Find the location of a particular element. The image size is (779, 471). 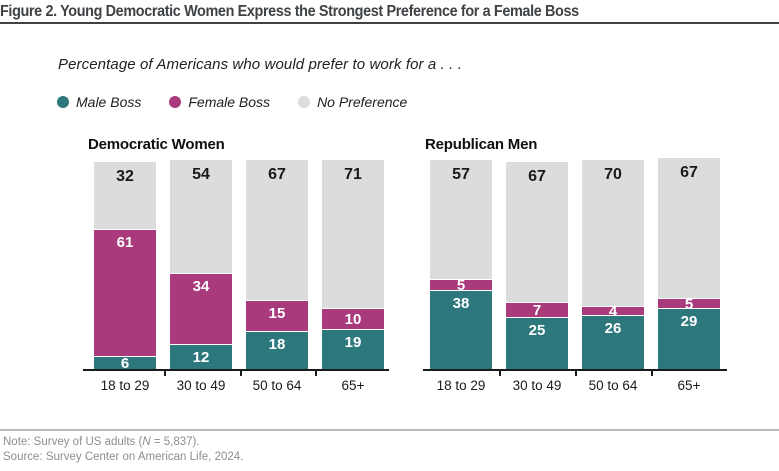

legend-label: No Preference is located at coordinates (362, 102).